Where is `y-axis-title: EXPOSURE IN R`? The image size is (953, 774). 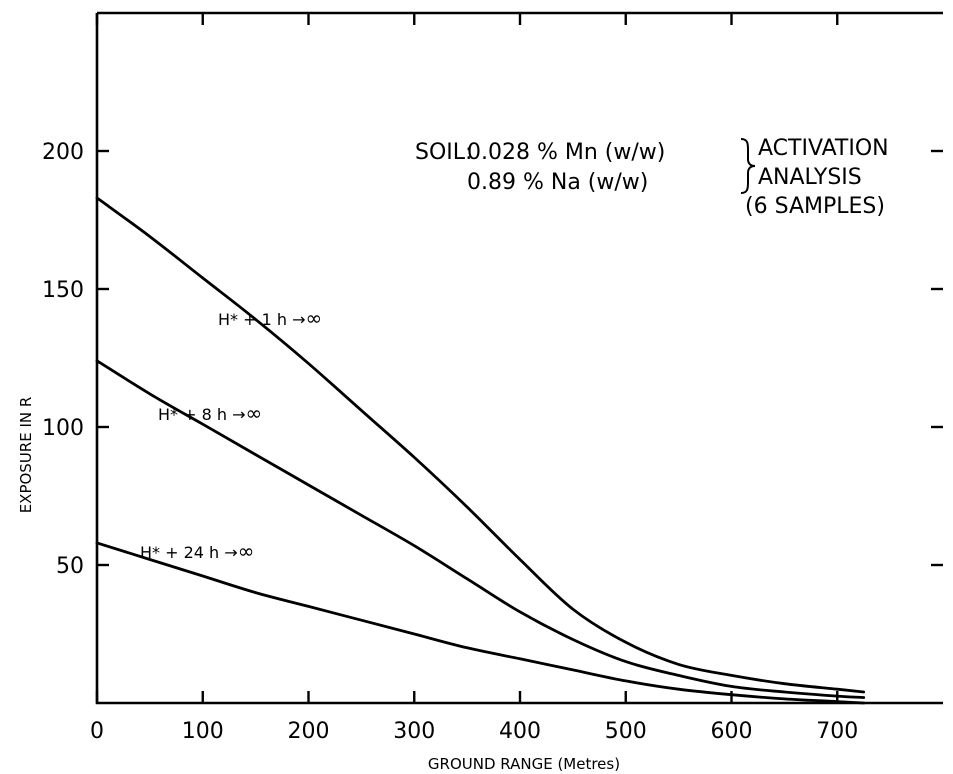 y-axis-title: EXPOSURE IN R is located at coordinates (26, 455).